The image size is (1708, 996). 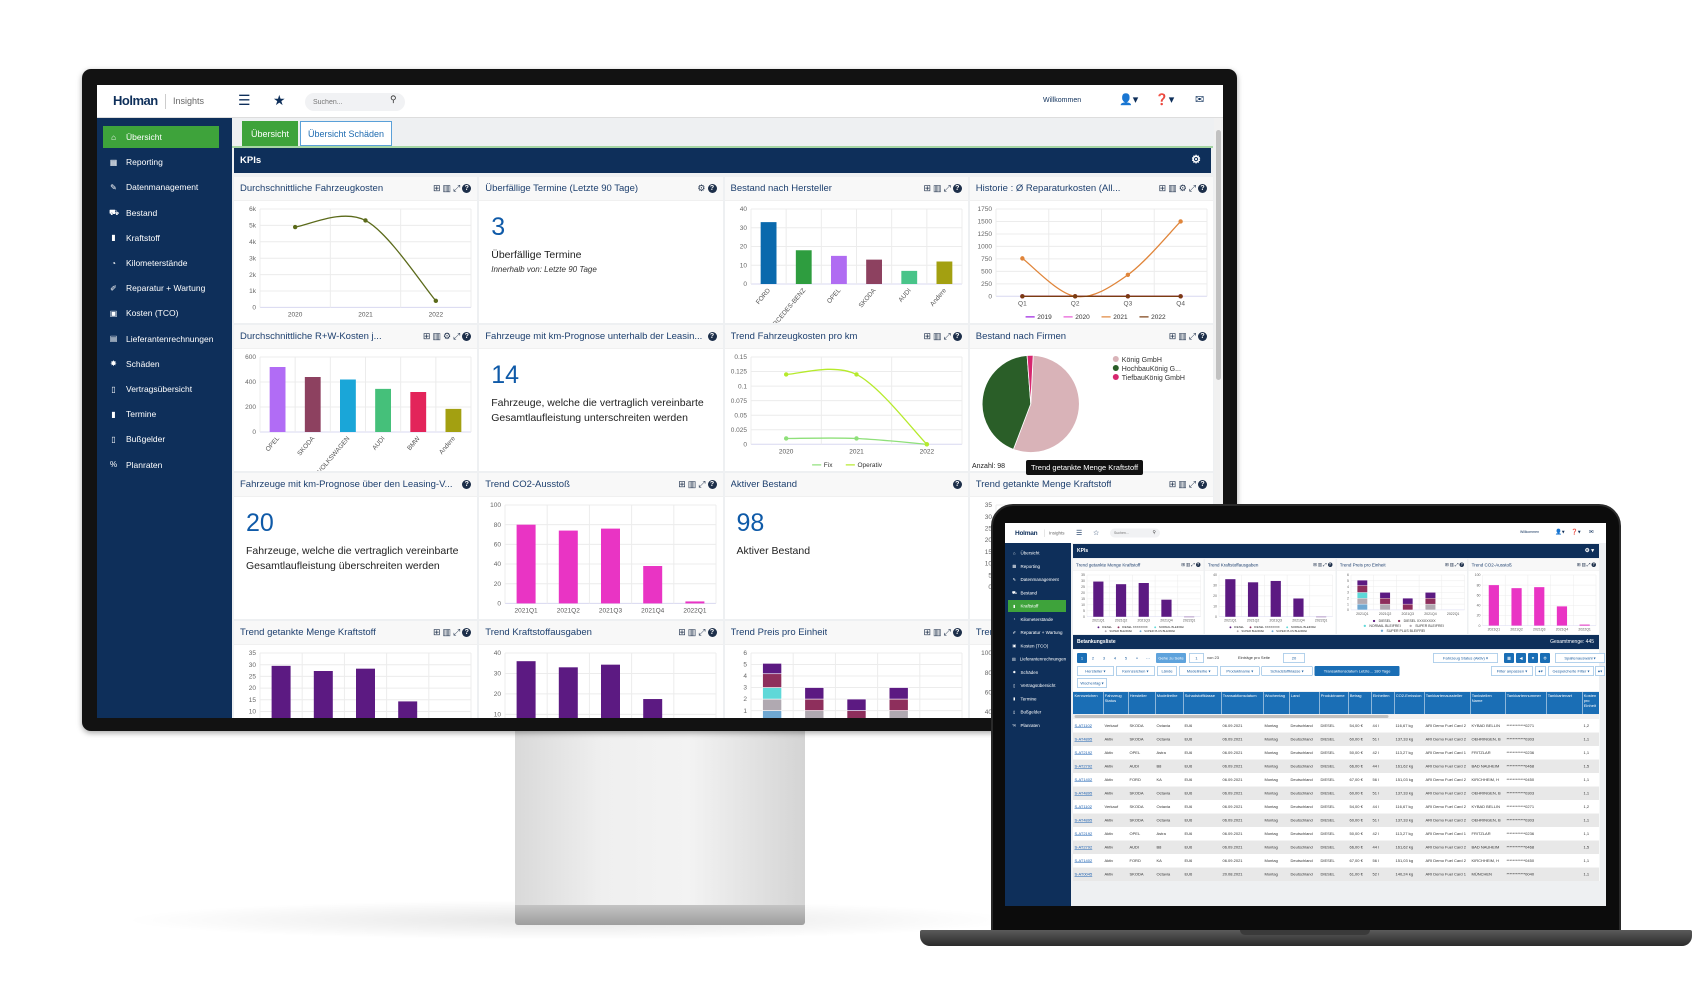 I want to click on filter-button: Lände, so click(x=1167, y=671).